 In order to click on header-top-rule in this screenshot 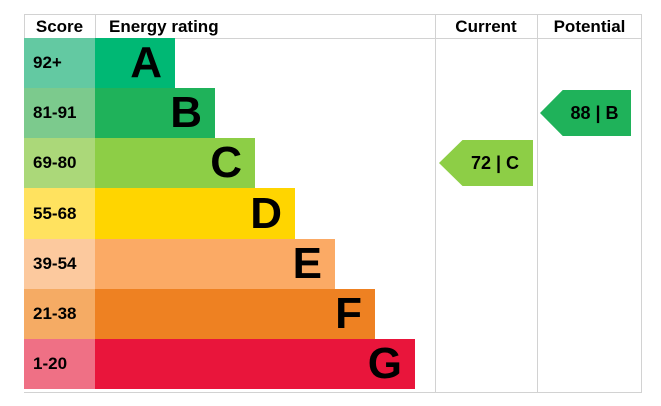, I will do `click(333, 14)`.